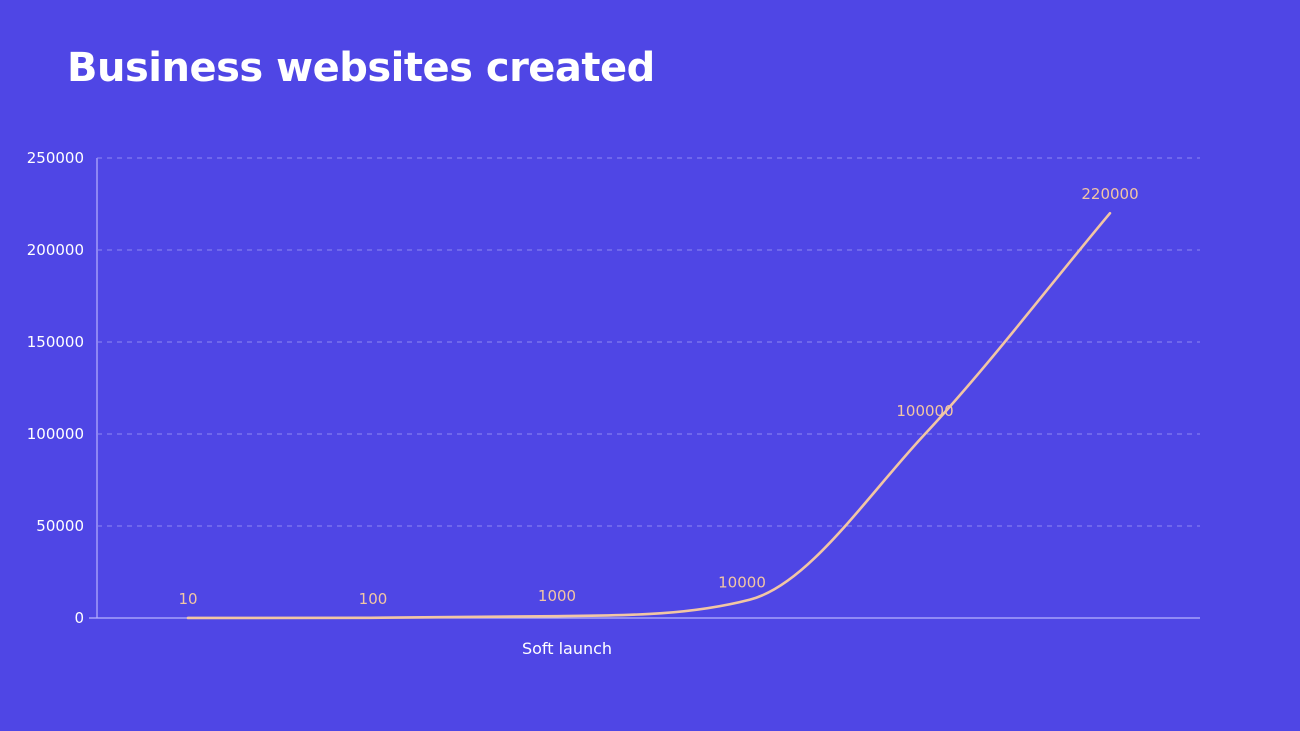 This screenshot has height=731, width=1300. I want to click on y-tick-label: 250000, so click(55, 158).